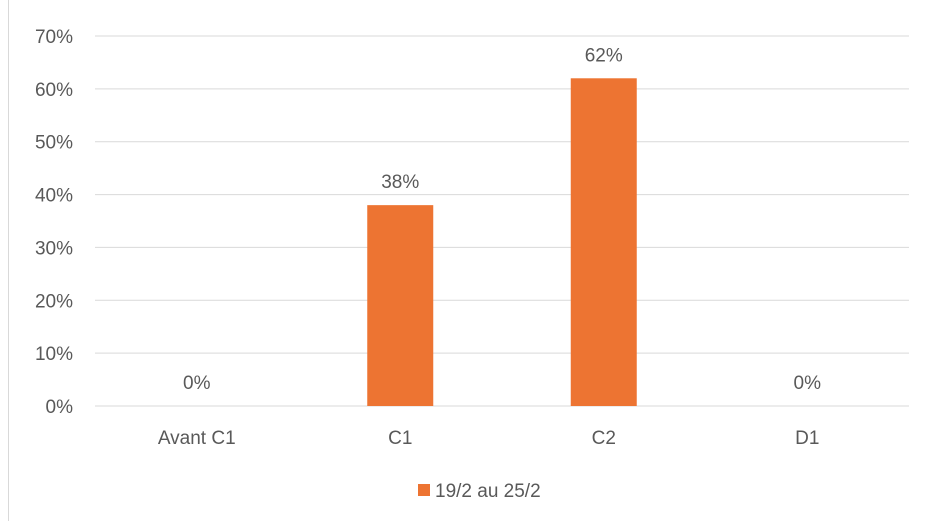  I want to click on x-tick-label: D1, so click(807, 438).